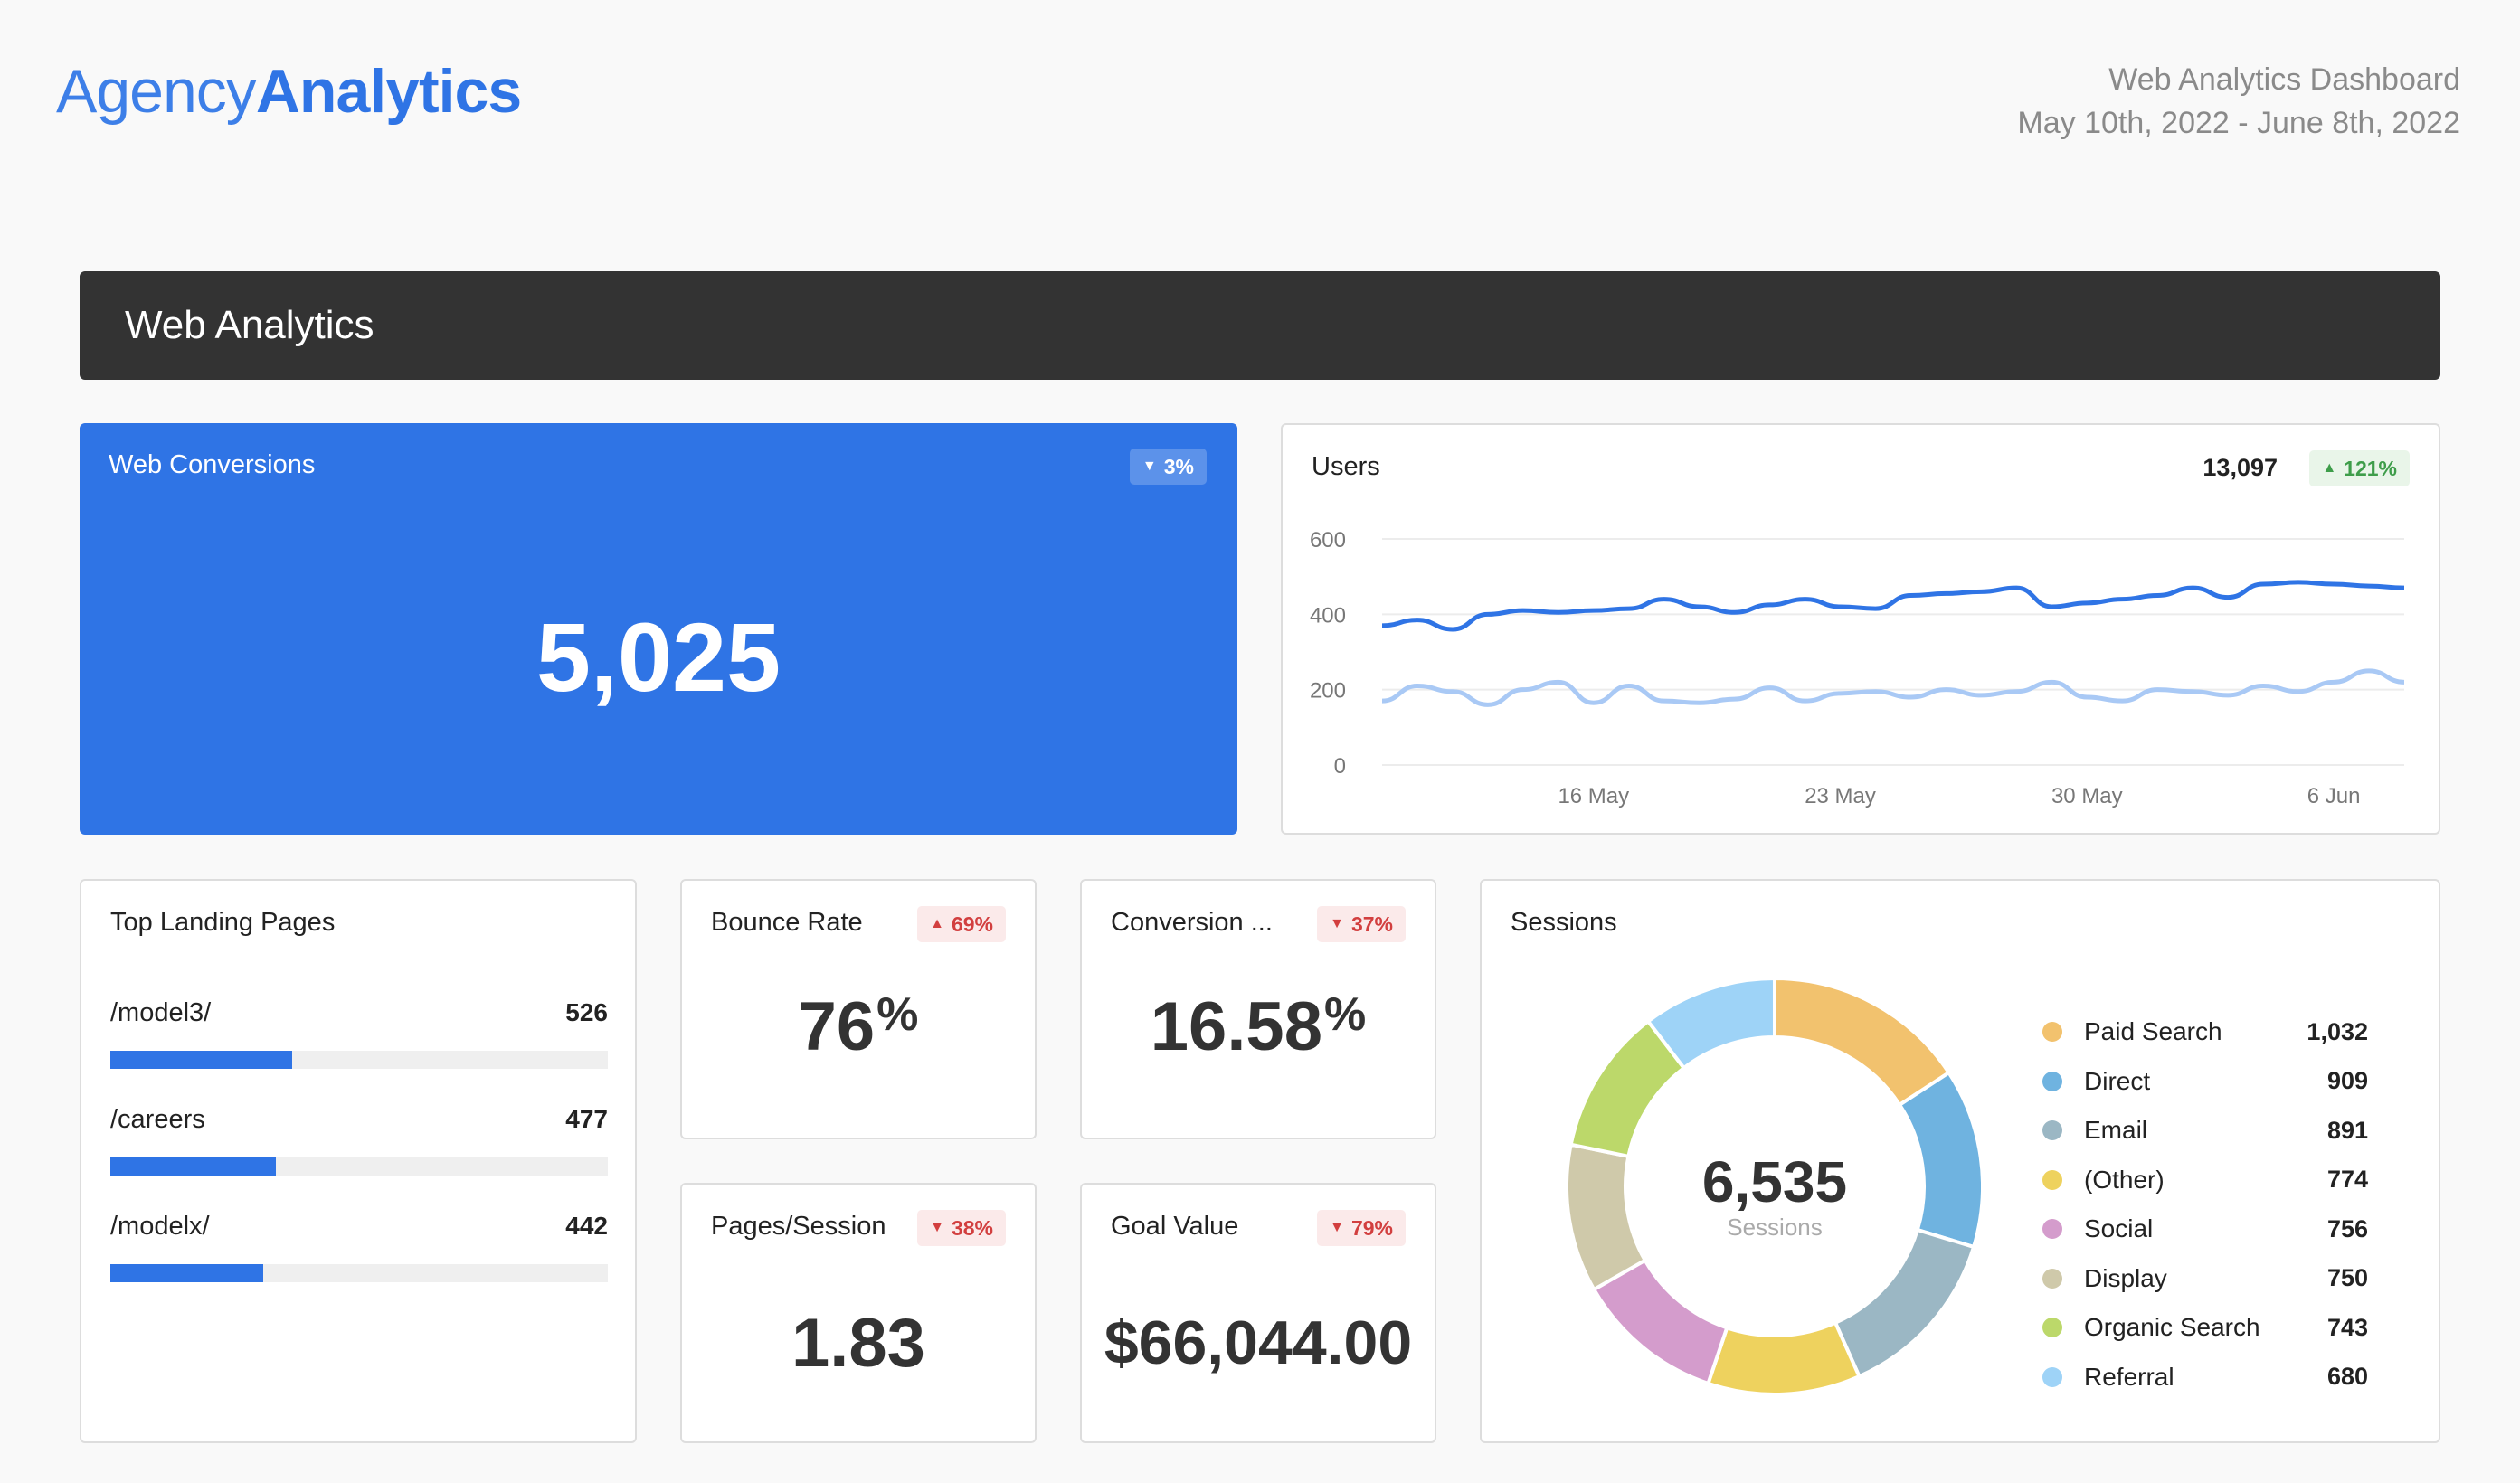 Image resolution: width=2520 pixels, height=1483 pixels. Describe the element at coordinates (2205, 1082) in the screenshot. I see `legend-item: Direct 909` at that location.